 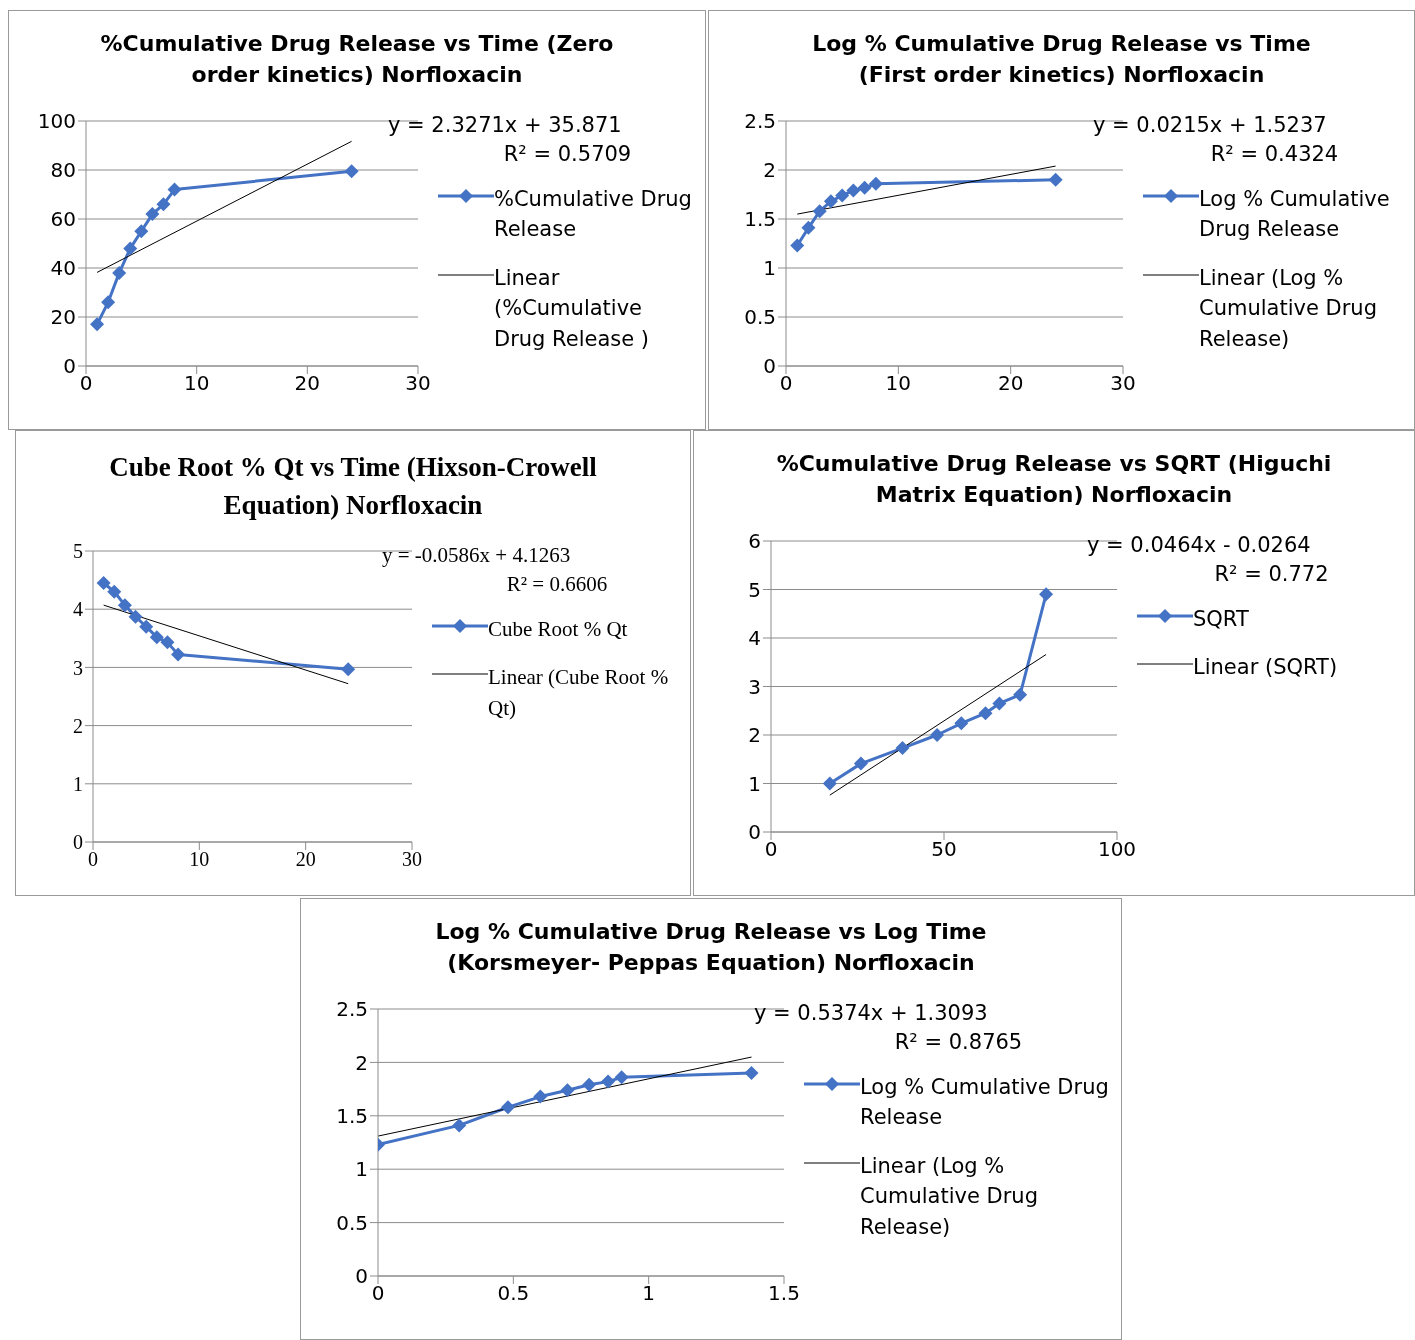 I want to click on legend-label: Linear (SQRT), so click(x=1265, y=668).